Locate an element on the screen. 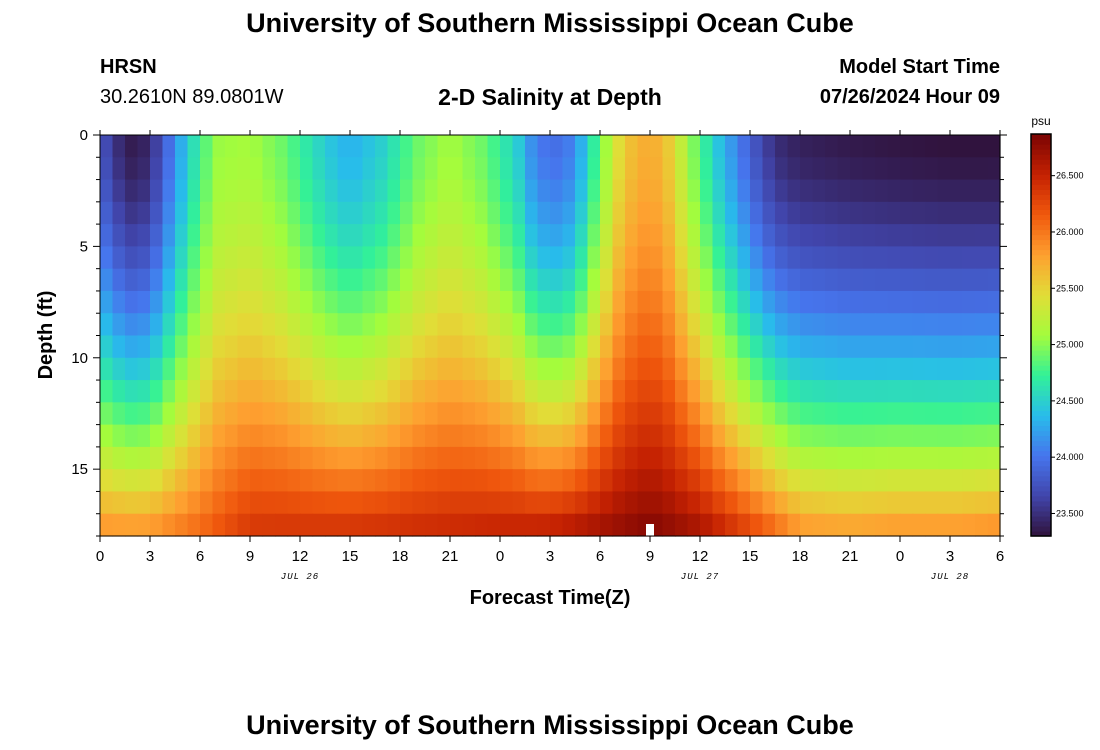  x-tick-label: 3 is located at coordinates (550, 556).